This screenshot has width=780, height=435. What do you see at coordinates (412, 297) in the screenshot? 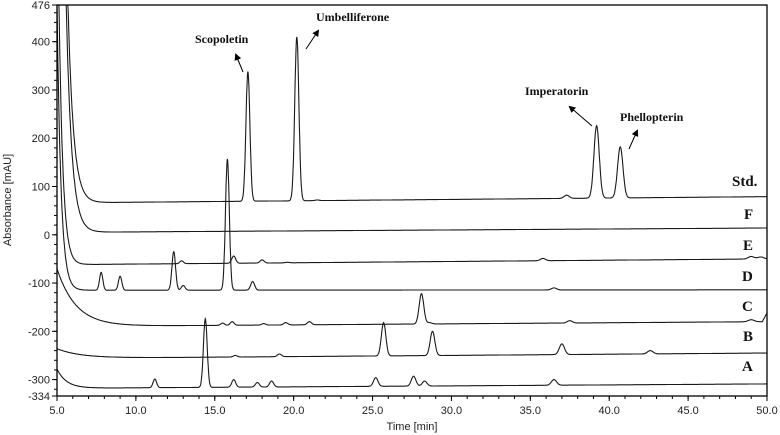
I see `trace-c` at bounding box center [412, 297].